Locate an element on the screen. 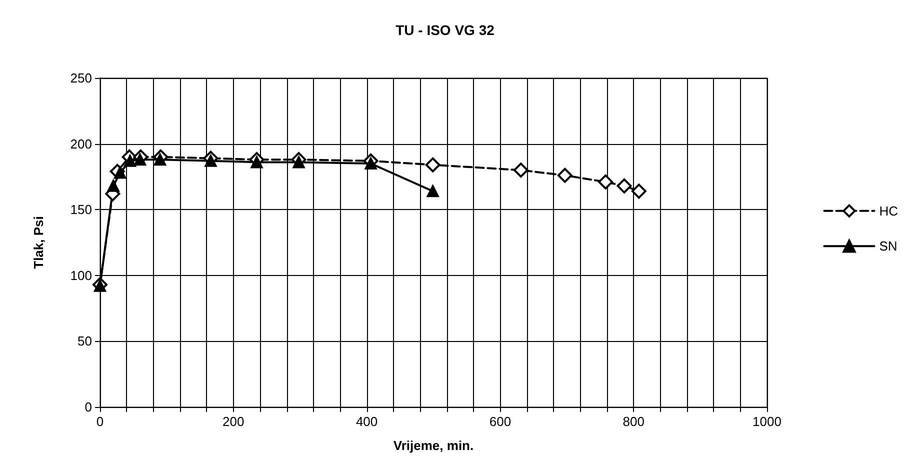 The height and width of the screenshot is (457, 908). y-tick-label: 0 is located at coordinates (88, 407).